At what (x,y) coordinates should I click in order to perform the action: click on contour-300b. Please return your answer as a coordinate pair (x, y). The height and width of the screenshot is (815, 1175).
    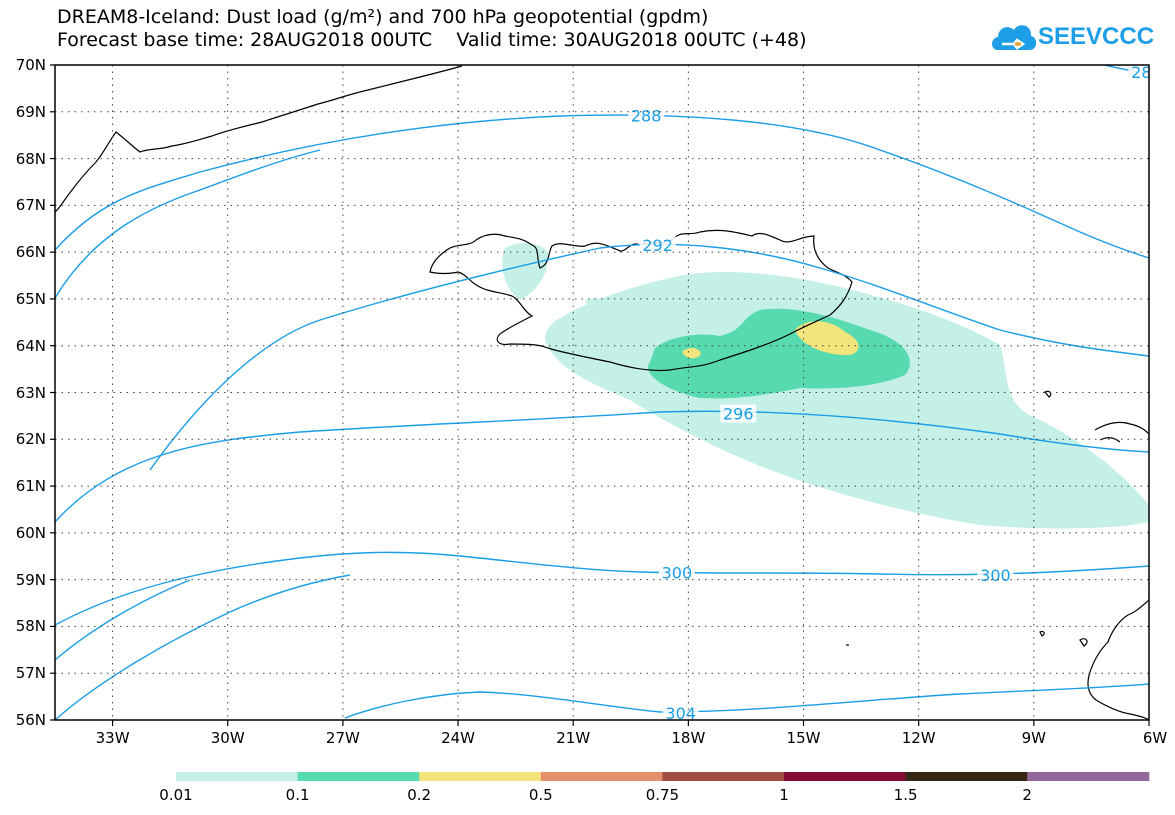
    Looking at the image, I should click on (203, 647).